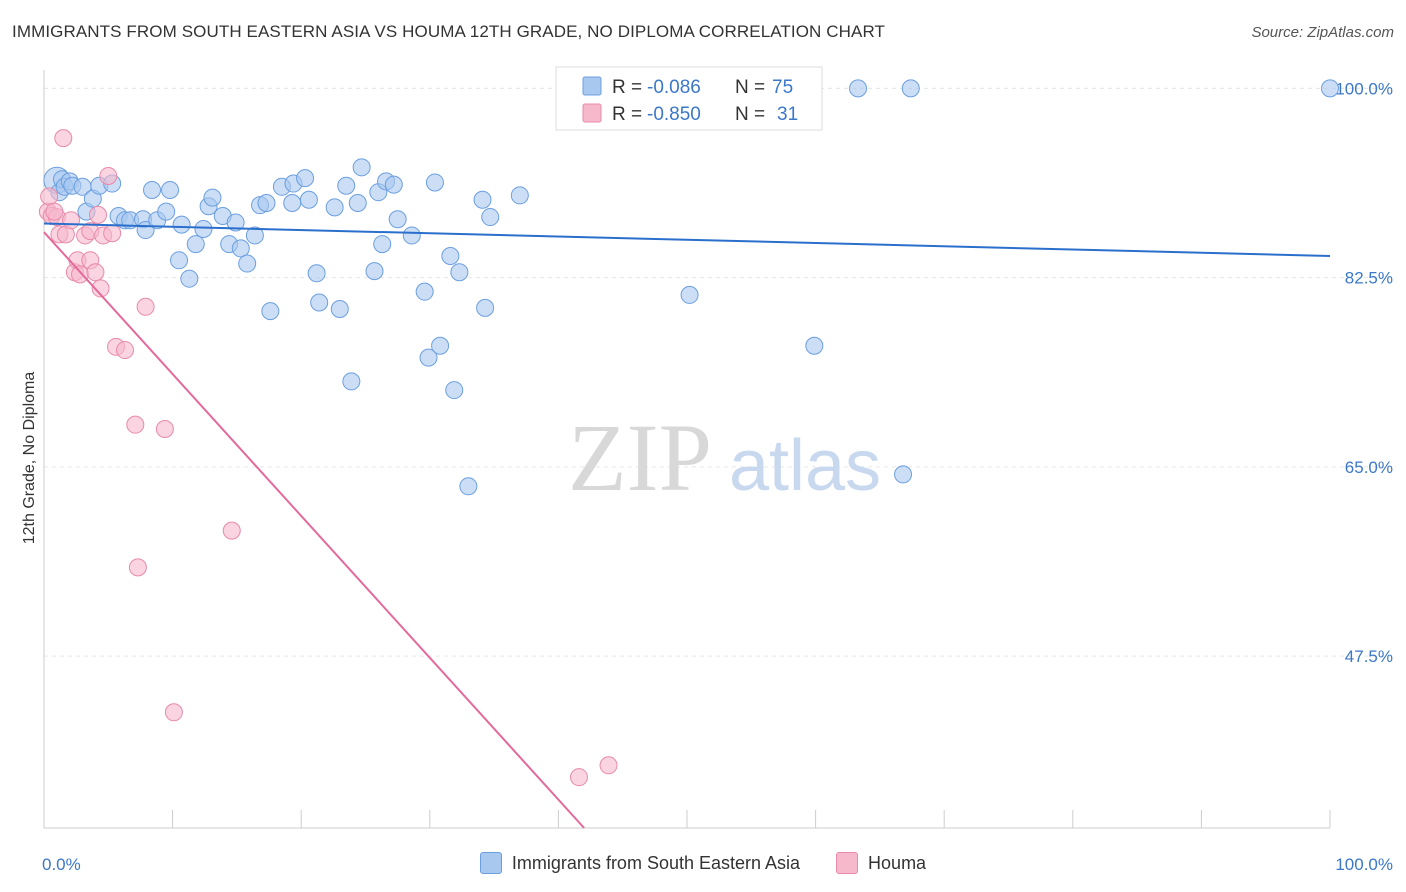 This screenshot has width=1406, height=892. I want to click on legend-bottom: Immigrants from South Eastern Asia Houma, so click(703, 863).